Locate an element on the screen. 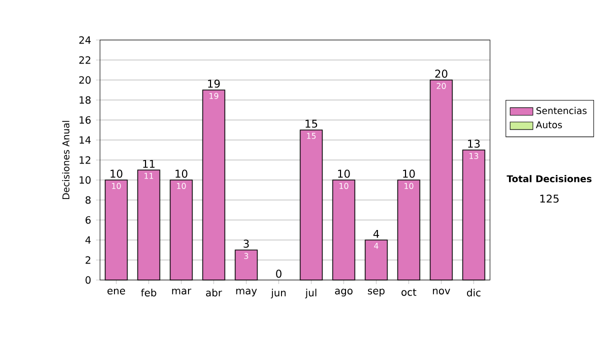 The width and height of the screenshot is (600, 340). x-tick-label: ene is located at coordinates (116, 291).